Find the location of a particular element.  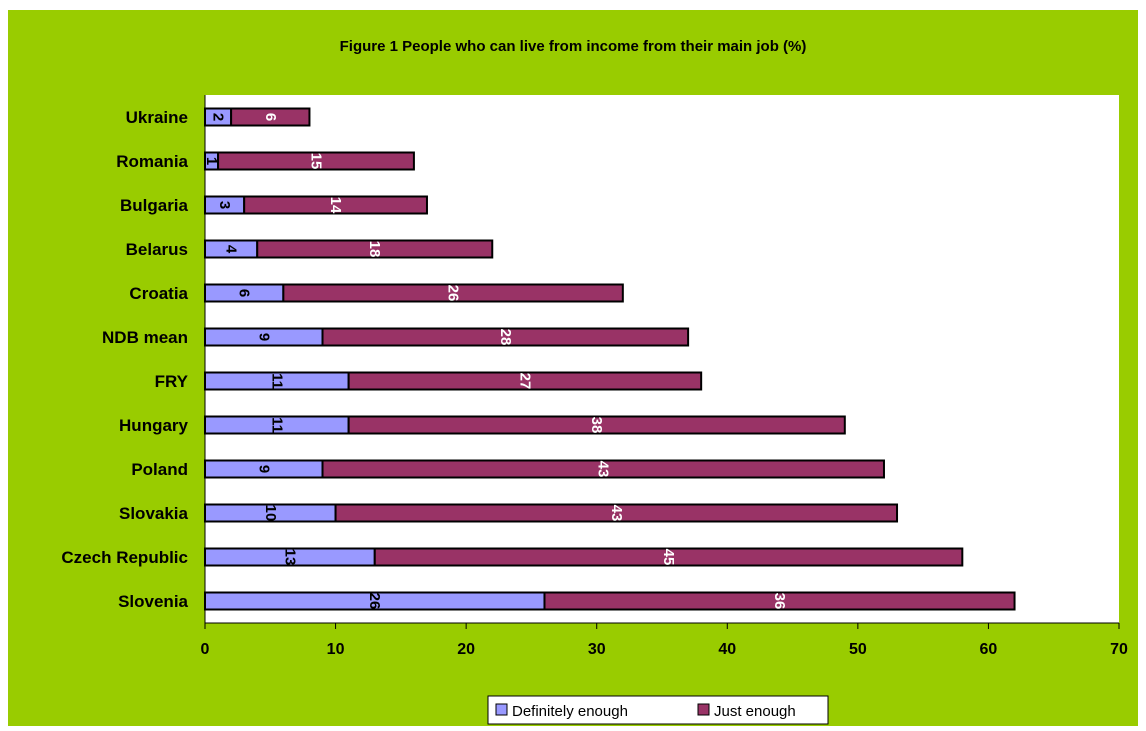

data-label: 38 is located at coordinates (596, 425).